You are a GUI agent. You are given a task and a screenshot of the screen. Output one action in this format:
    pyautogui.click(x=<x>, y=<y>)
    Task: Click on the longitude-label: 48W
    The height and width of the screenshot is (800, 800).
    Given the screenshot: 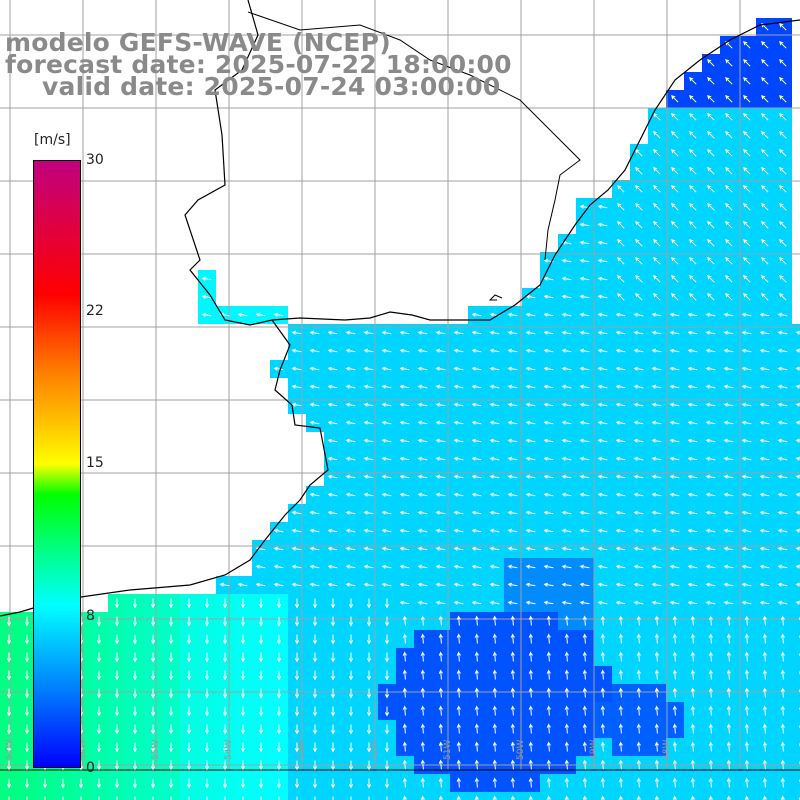 What is the action you would take?
    pyautogui.click(x=667, y=750)
    